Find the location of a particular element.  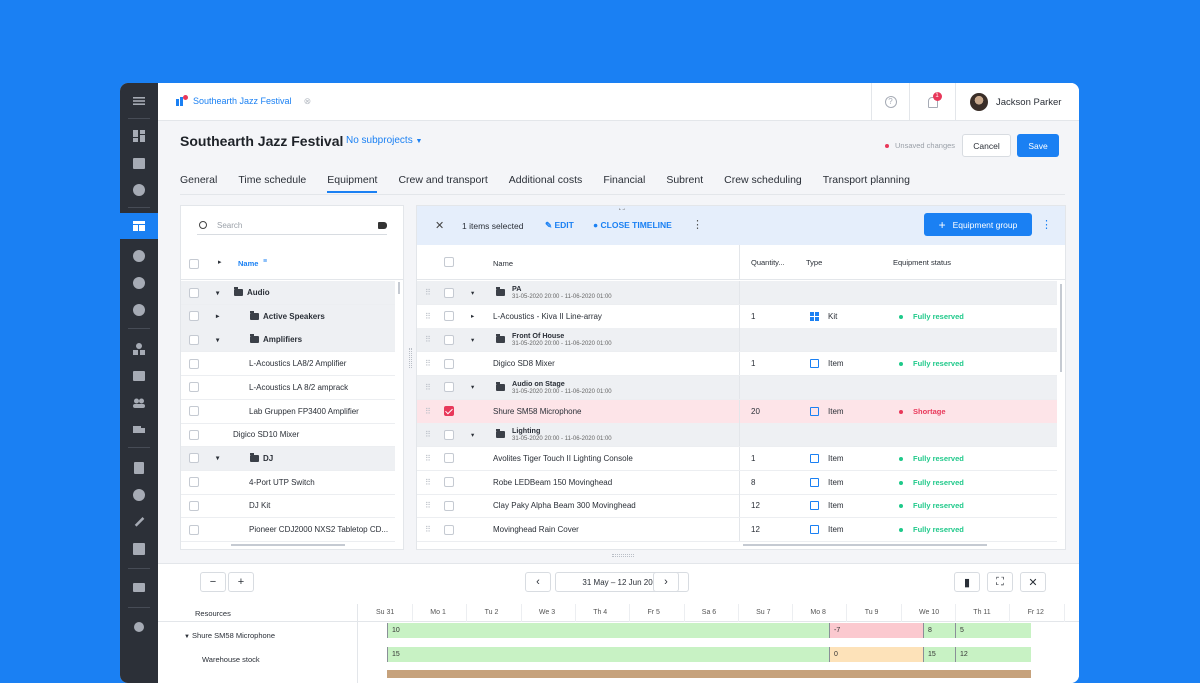

right-scrollbar is located at coordinates (1061, 328).